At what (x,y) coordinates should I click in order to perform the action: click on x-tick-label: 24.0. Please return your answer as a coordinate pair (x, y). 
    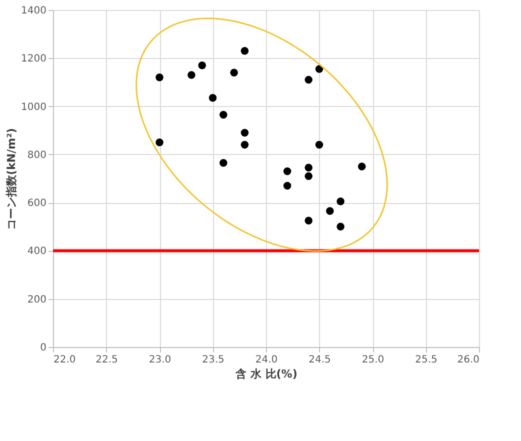
    Looking at the image, I should click on (266, 360).